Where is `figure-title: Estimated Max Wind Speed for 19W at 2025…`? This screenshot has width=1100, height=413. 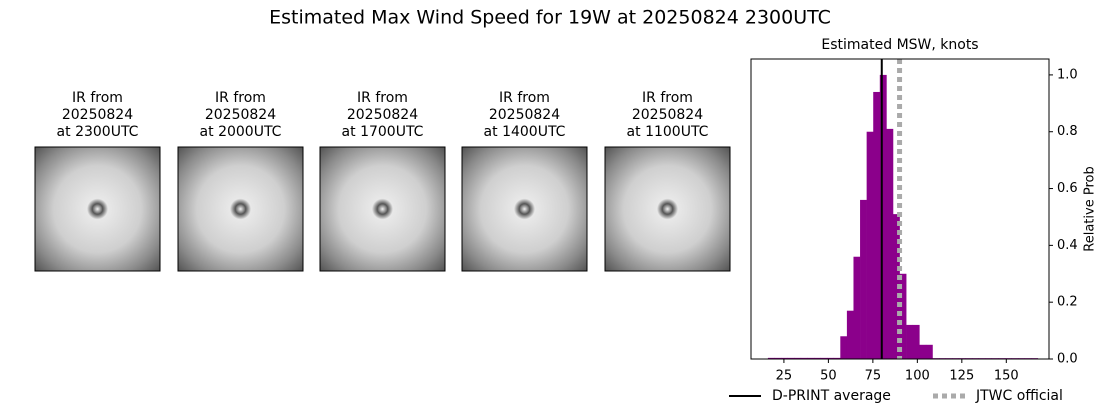 figure-title: Estimated Max Wind Speed for 19W at 2025… is located at coordinates (550, 18).